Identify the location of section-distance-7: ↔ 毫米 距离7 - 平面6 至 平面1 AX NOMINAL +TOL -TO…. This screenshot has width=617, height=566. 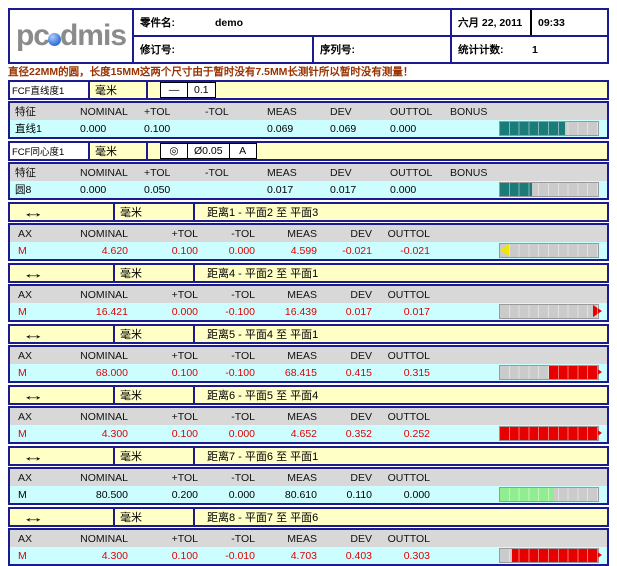
(308, 475).